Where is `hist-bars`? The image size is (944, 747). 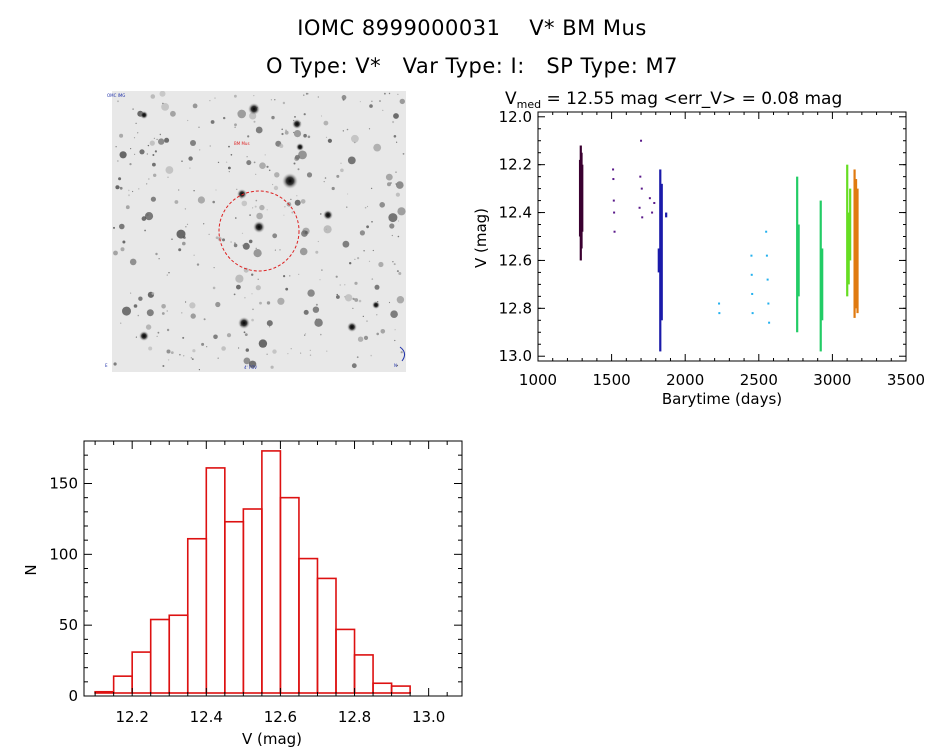
hist-bars is located at coordinates (252, 572).